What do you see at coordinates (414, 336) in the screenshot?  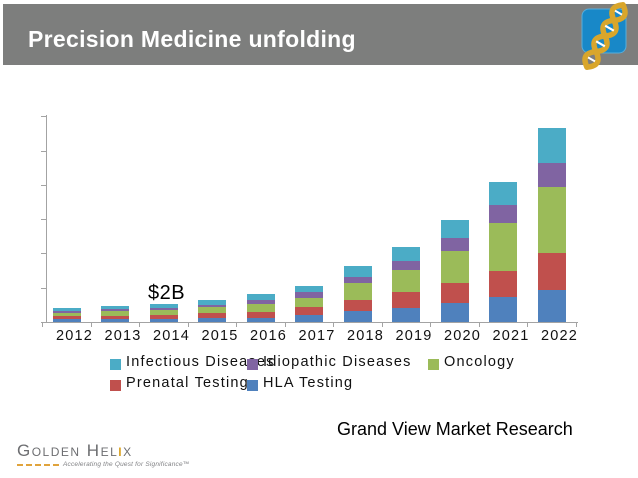 I see `x-label-2019: 2019` at bounding box center [414, 336].